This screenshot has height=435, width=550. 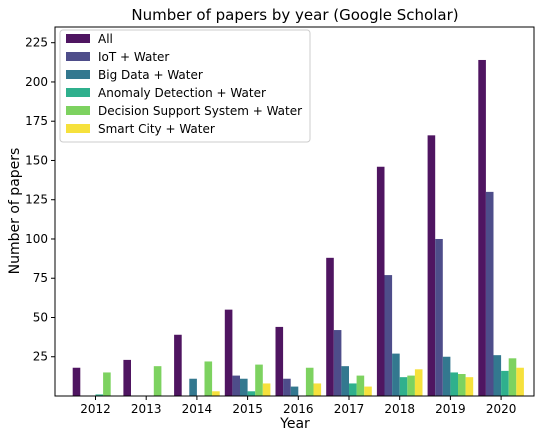 I want to click on x-axis-label: Year, so click(x=294, y=424).